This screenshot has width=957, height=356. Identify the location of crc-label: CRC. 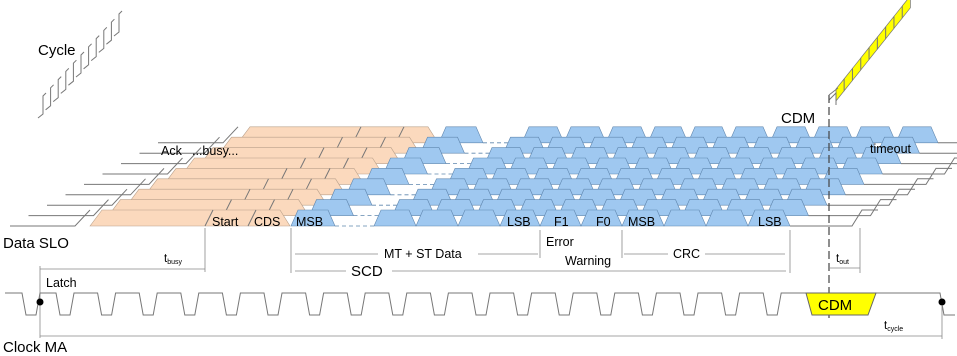
(686, 254).